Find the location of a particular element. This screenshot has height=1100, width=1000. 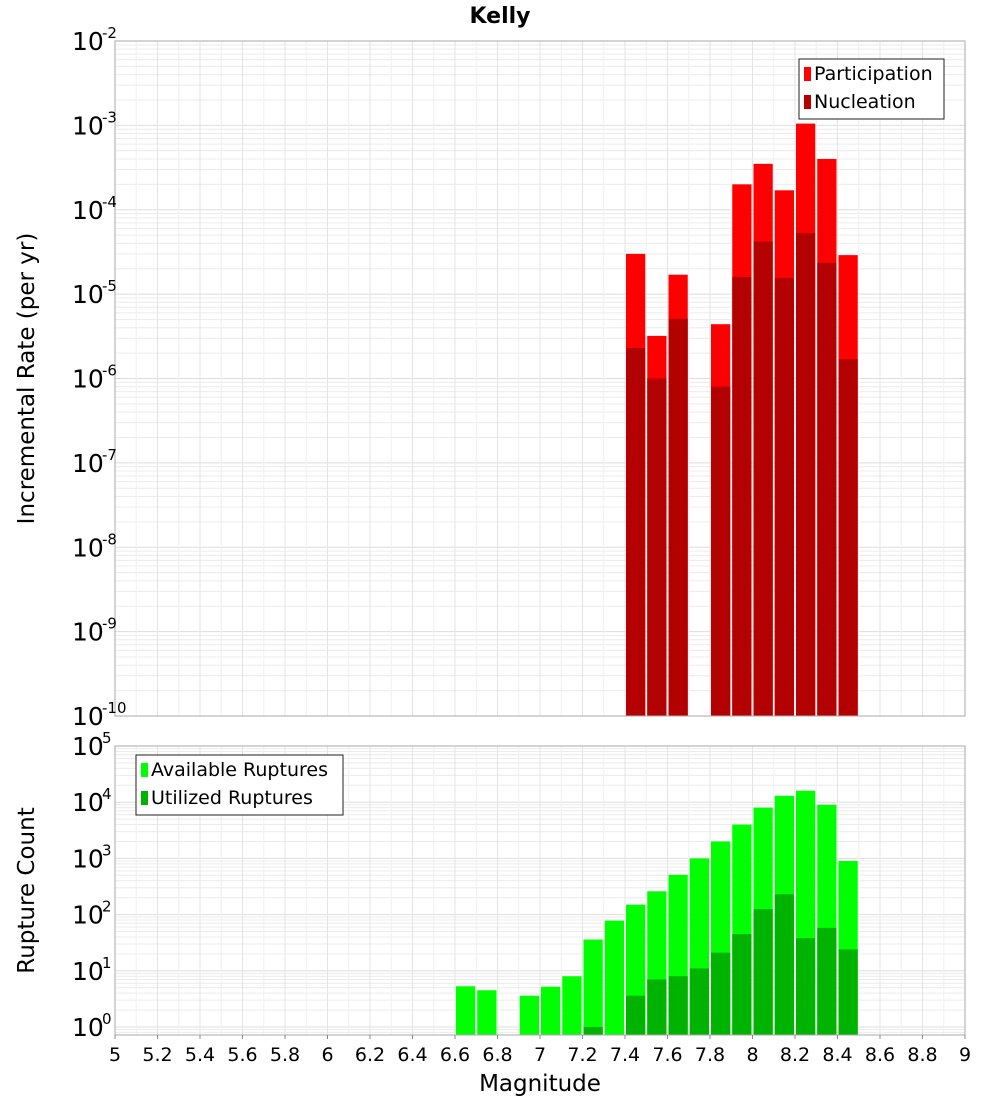

y-tick-exponent: 1 is located at coordinates (107, 963).